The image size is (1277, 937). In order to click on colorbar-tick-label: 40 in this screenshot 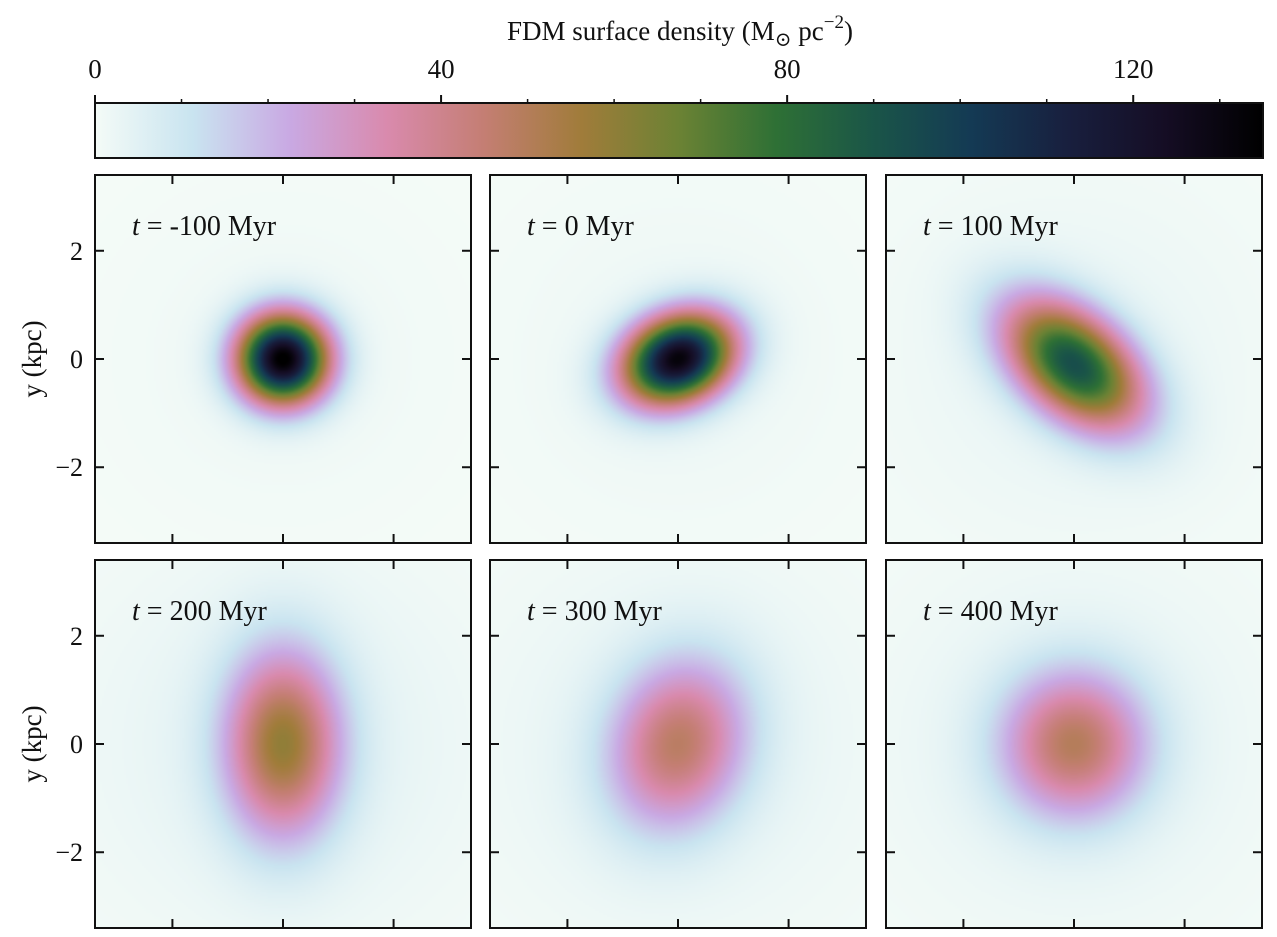, I will do `click(441, 69)`.